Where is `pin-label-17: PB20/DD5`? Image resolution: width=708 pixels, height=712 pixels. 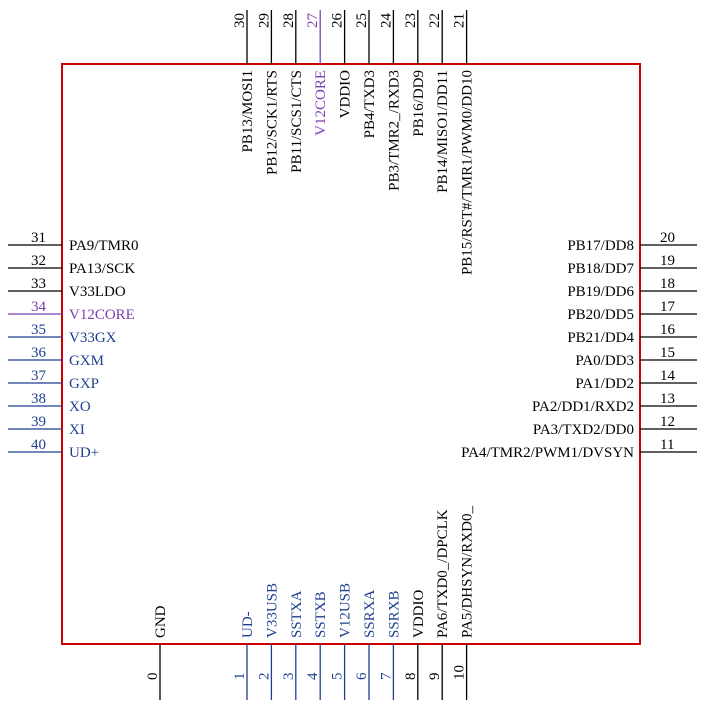
pin-label-17: PB20/DD5 is located at coordinates (600, 315).